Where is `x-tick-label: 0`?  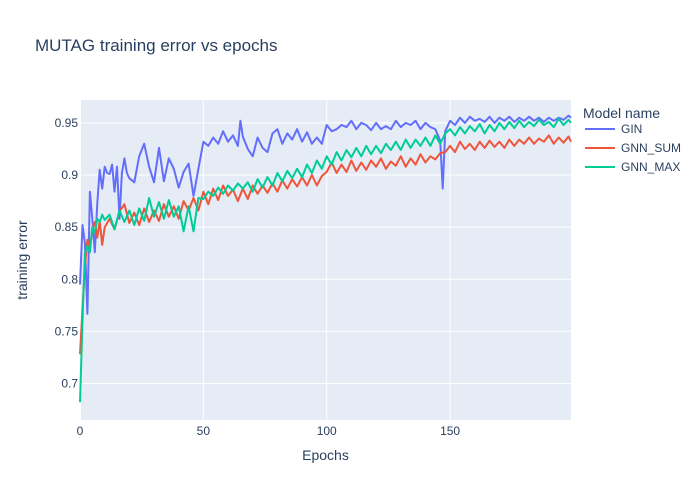
x-tick-label: 0 is located at coordinates (80, 431).